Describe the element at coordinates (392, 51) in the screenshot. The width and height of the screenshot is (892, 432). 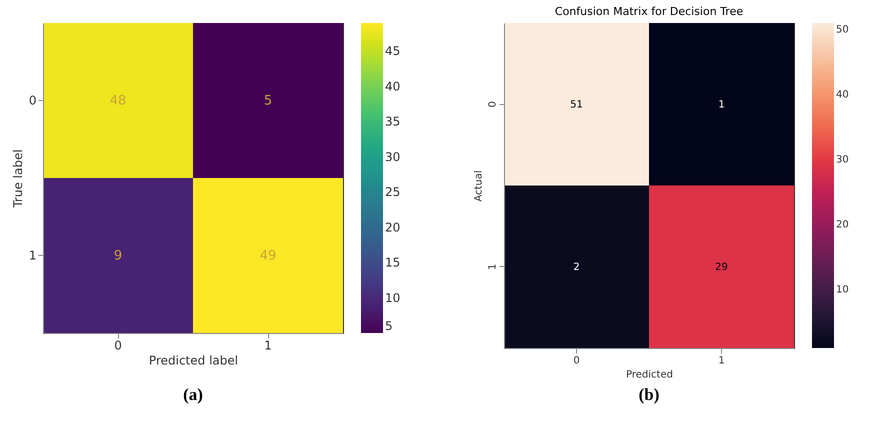
I see `color-bar-label: 45` at that location.